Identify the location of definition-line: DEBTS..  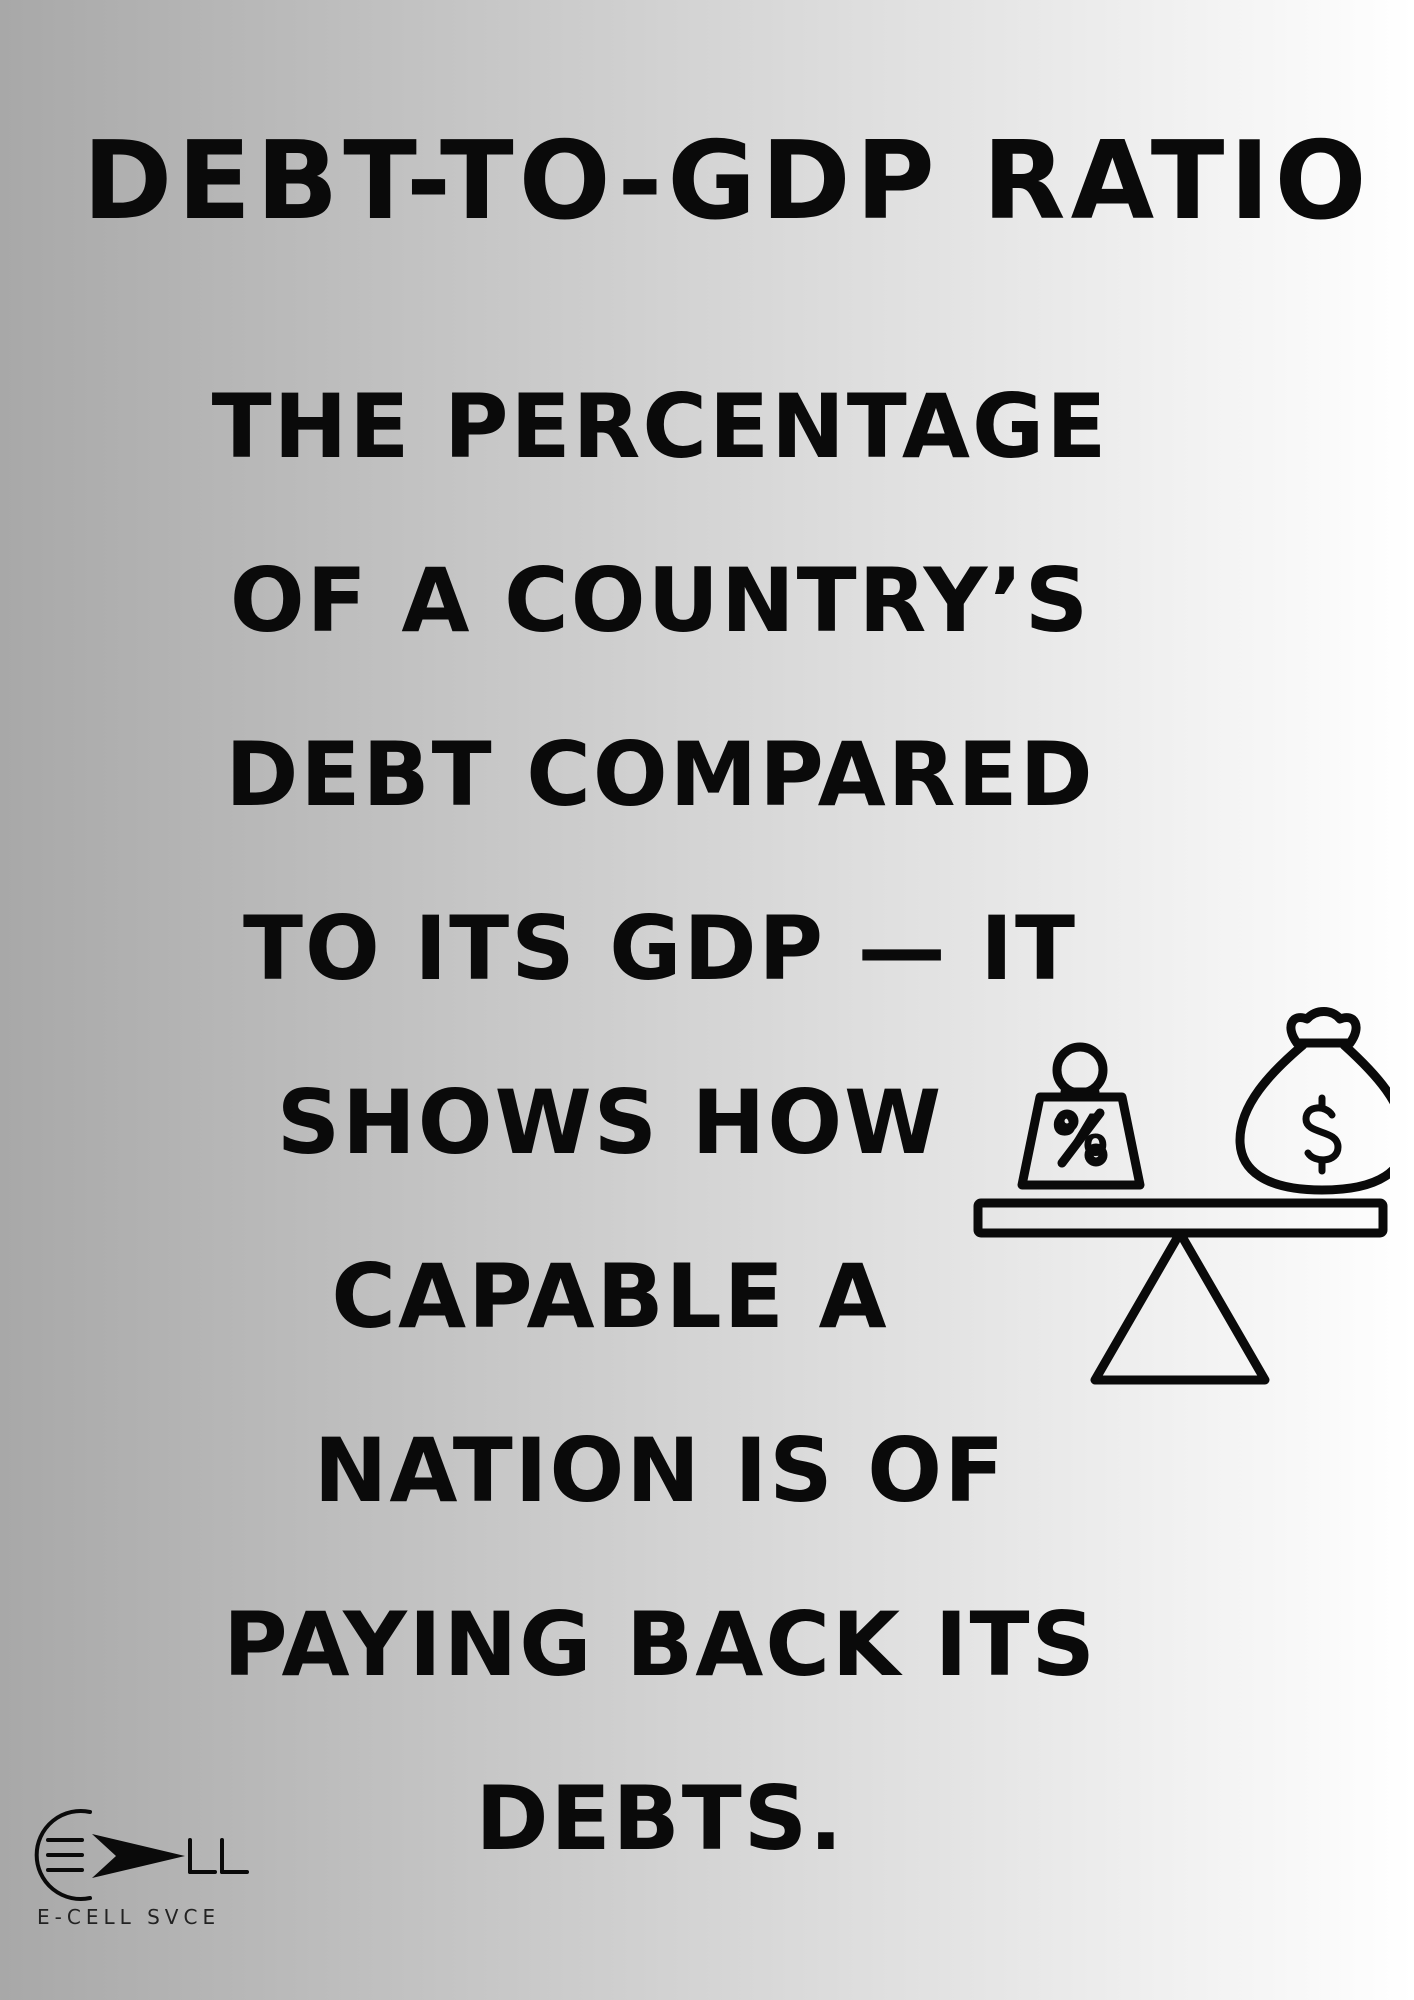
(660, 1818).